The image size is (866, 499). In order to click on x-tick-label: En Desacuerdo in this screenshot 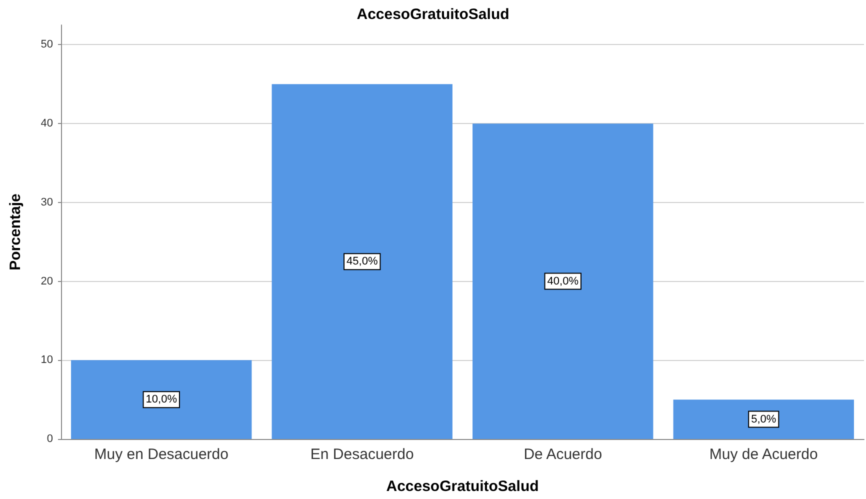, I will do `click(362, 454)`.